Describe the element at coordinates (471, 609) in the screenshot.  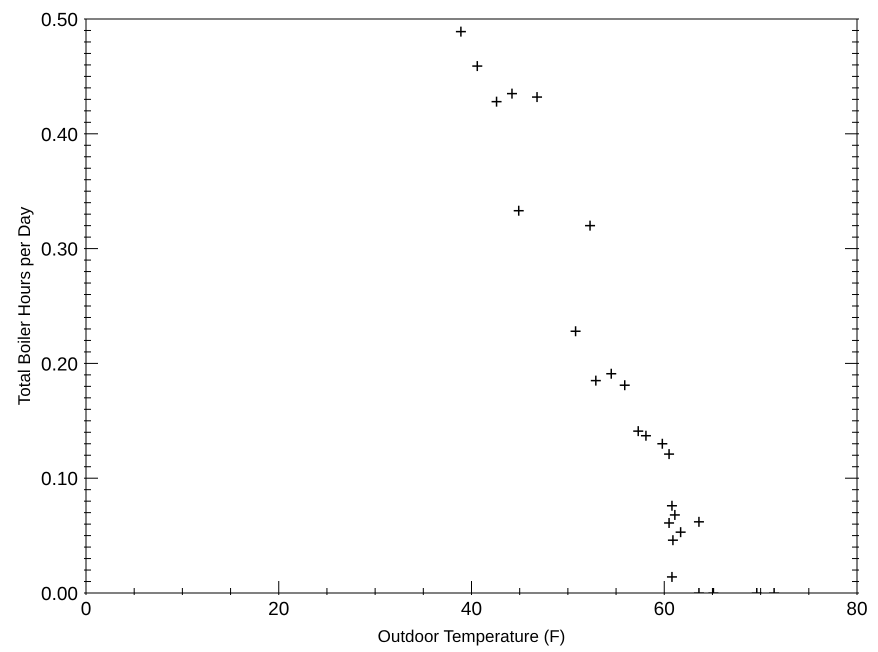
I see `x-tick-label: 40` at that location.